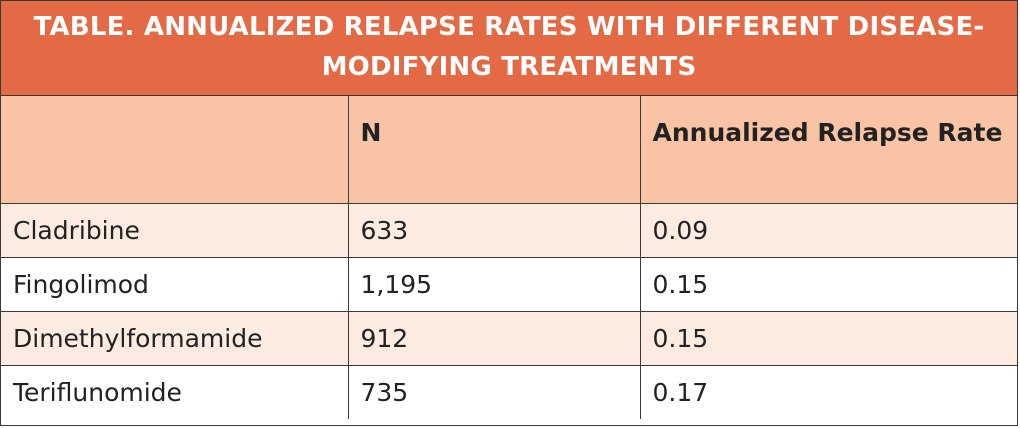 This screenshot has width=1020, height=428. What do you see at coordinates (175, 284) in the screenshot?
I see `treatment-cell: Fingolimod` at bounding box center [175, 284].